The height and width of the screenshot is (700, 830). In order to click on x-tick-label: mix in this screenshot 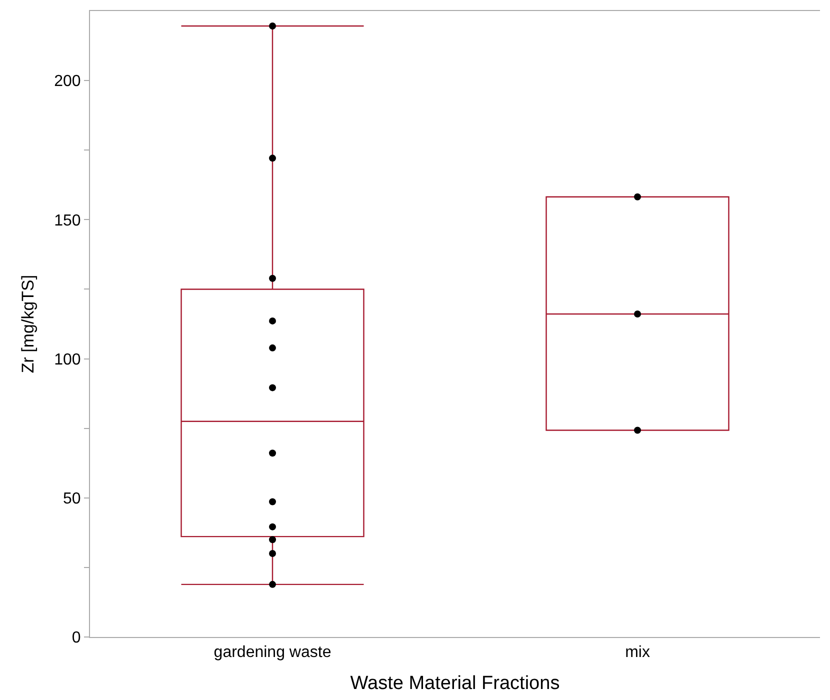, I will do `click(637, 653)`.